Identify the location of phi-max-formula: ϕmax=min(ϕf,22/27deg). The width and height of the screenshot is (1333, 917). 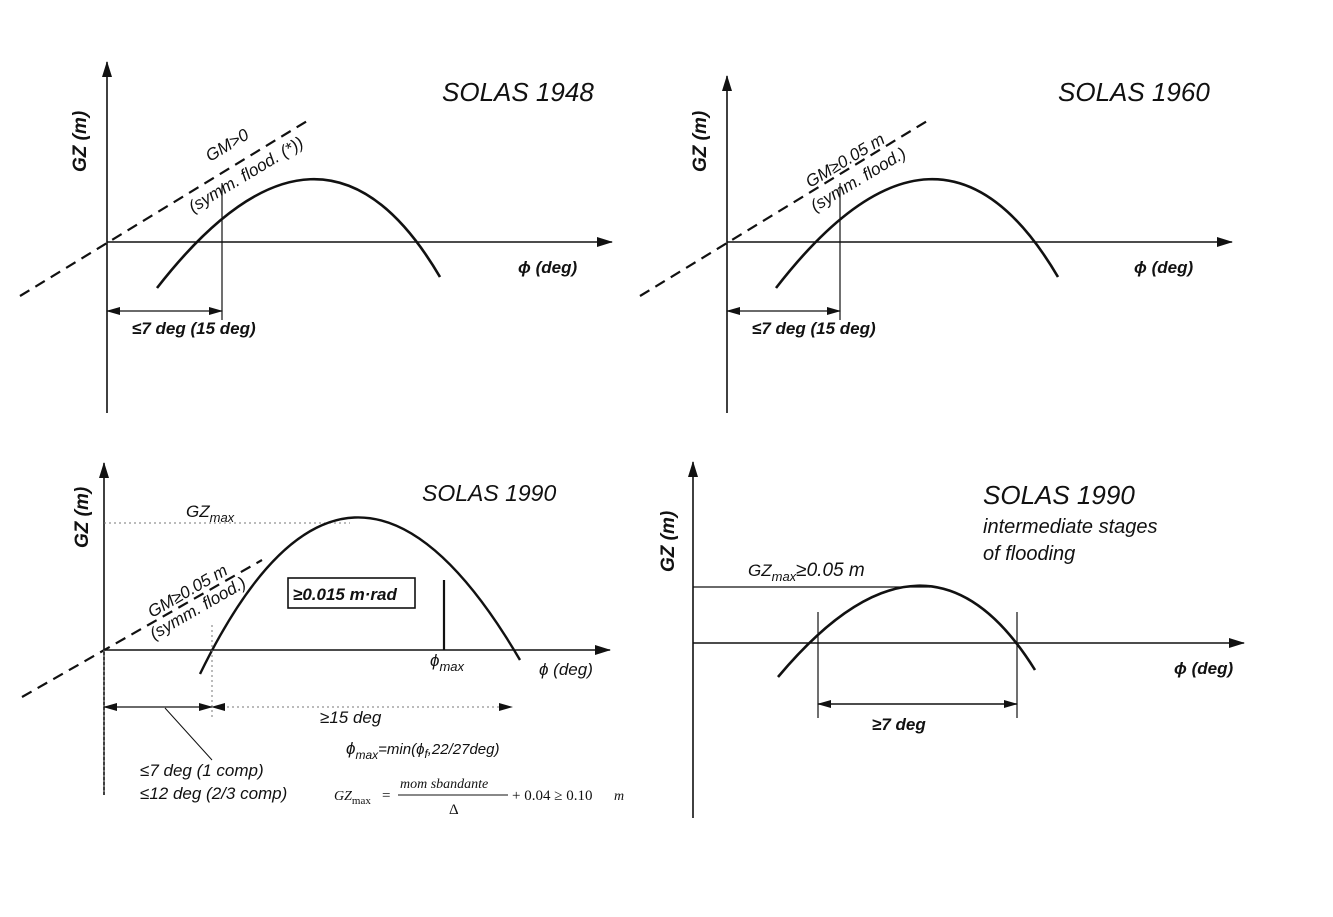
(423, 750).